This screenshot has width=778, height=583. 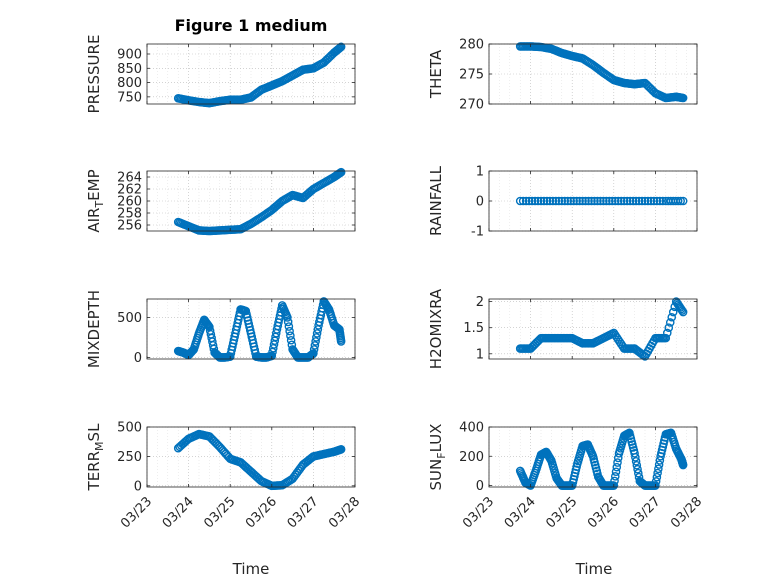 What do you see at coordinates (129, 457) in the screenshot?
I see `terr-msl-ytick-label: 250` at bounding box center [129, 457].